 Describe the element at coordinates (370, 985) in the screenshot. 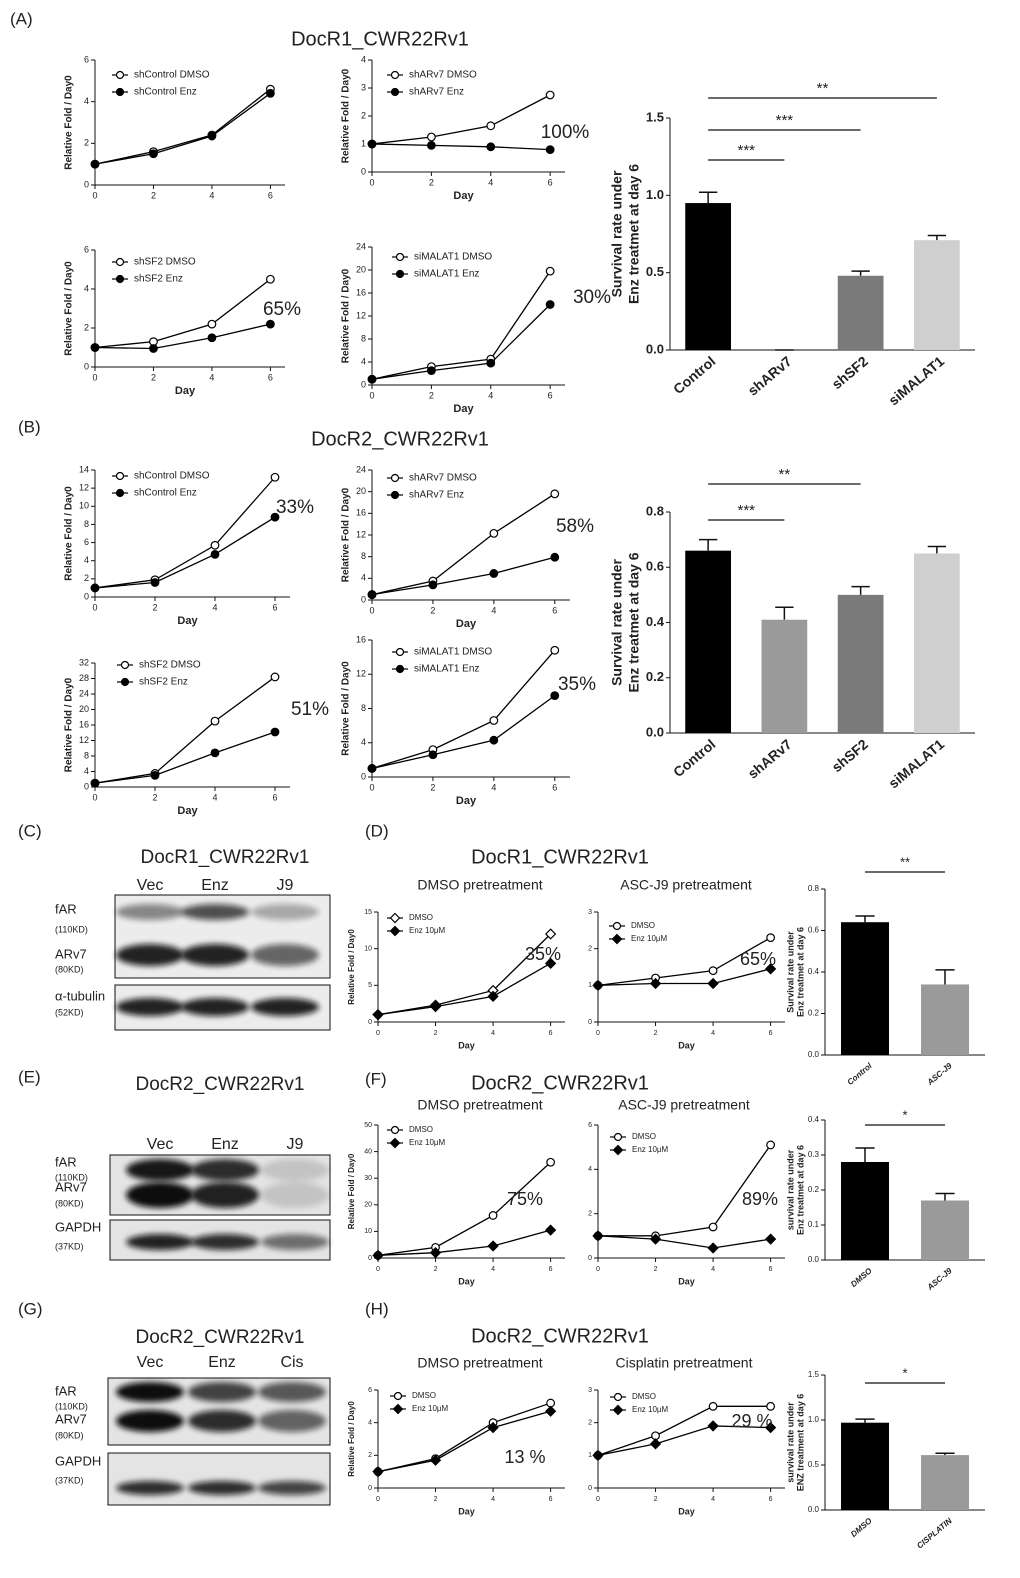

I see `y-tick-label: 5` at that location.